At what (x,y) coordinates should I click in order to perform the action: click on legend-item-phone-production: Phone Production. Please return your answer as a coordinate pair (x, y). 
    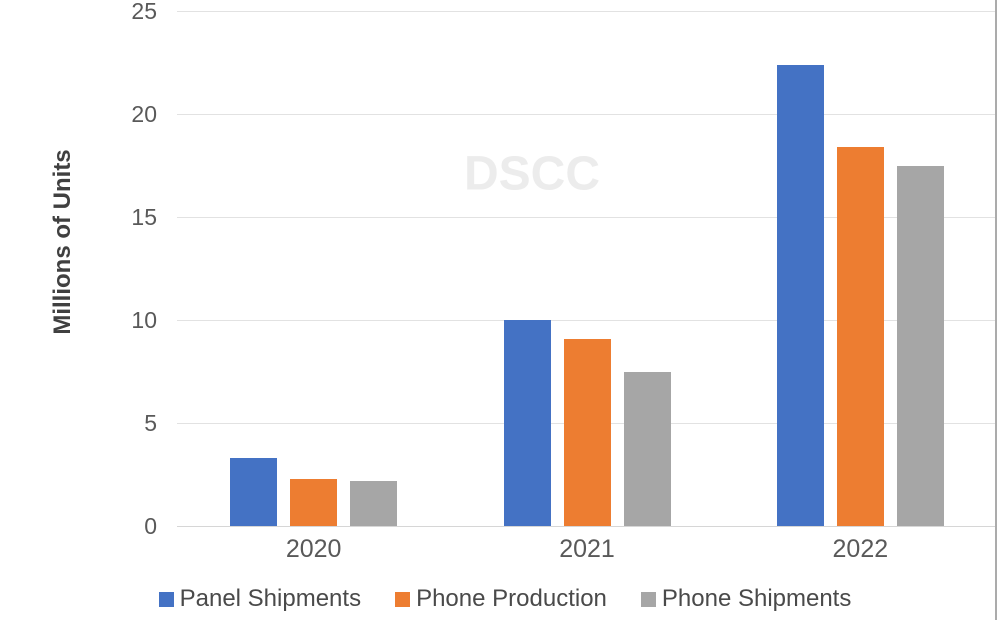
    Looking at the image, I should click on (501, 599).